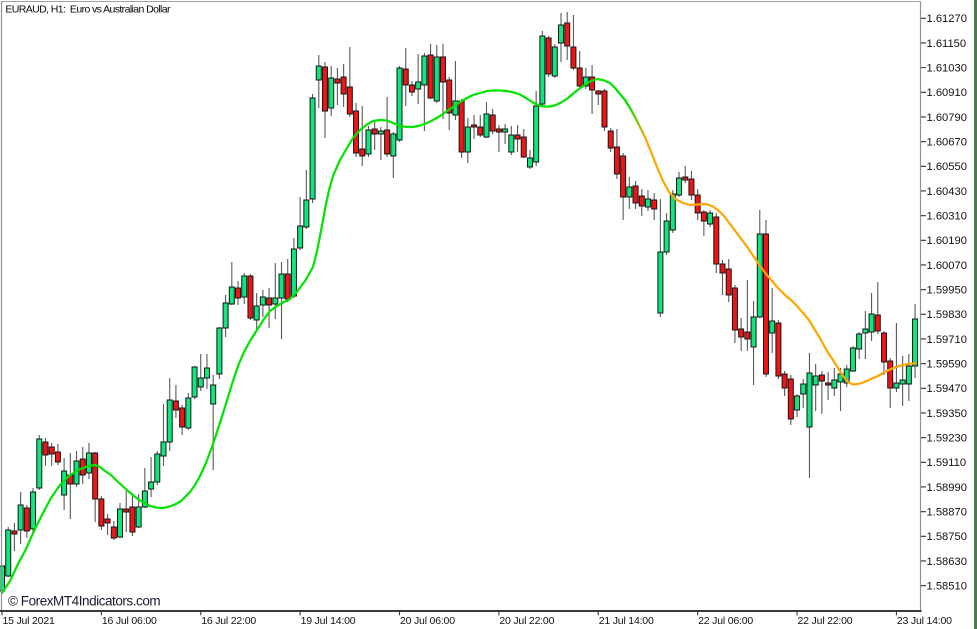 The height and width of the screenshot is (629, 977). What do you see at coordinates (129, 621) in the screenshot?
I see `svg-text: 16 Jul 06:00` at bounding box center [129, 621].